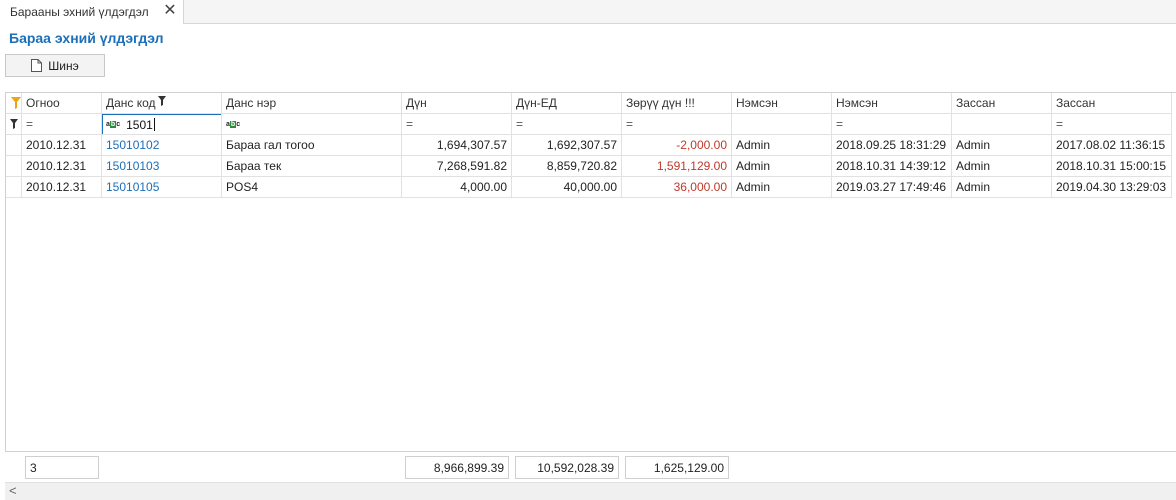  What do you see at coordinates (312, 187) in the screenshot?
I see `cell-account-name: POS4` at bounding box center [312, 187].